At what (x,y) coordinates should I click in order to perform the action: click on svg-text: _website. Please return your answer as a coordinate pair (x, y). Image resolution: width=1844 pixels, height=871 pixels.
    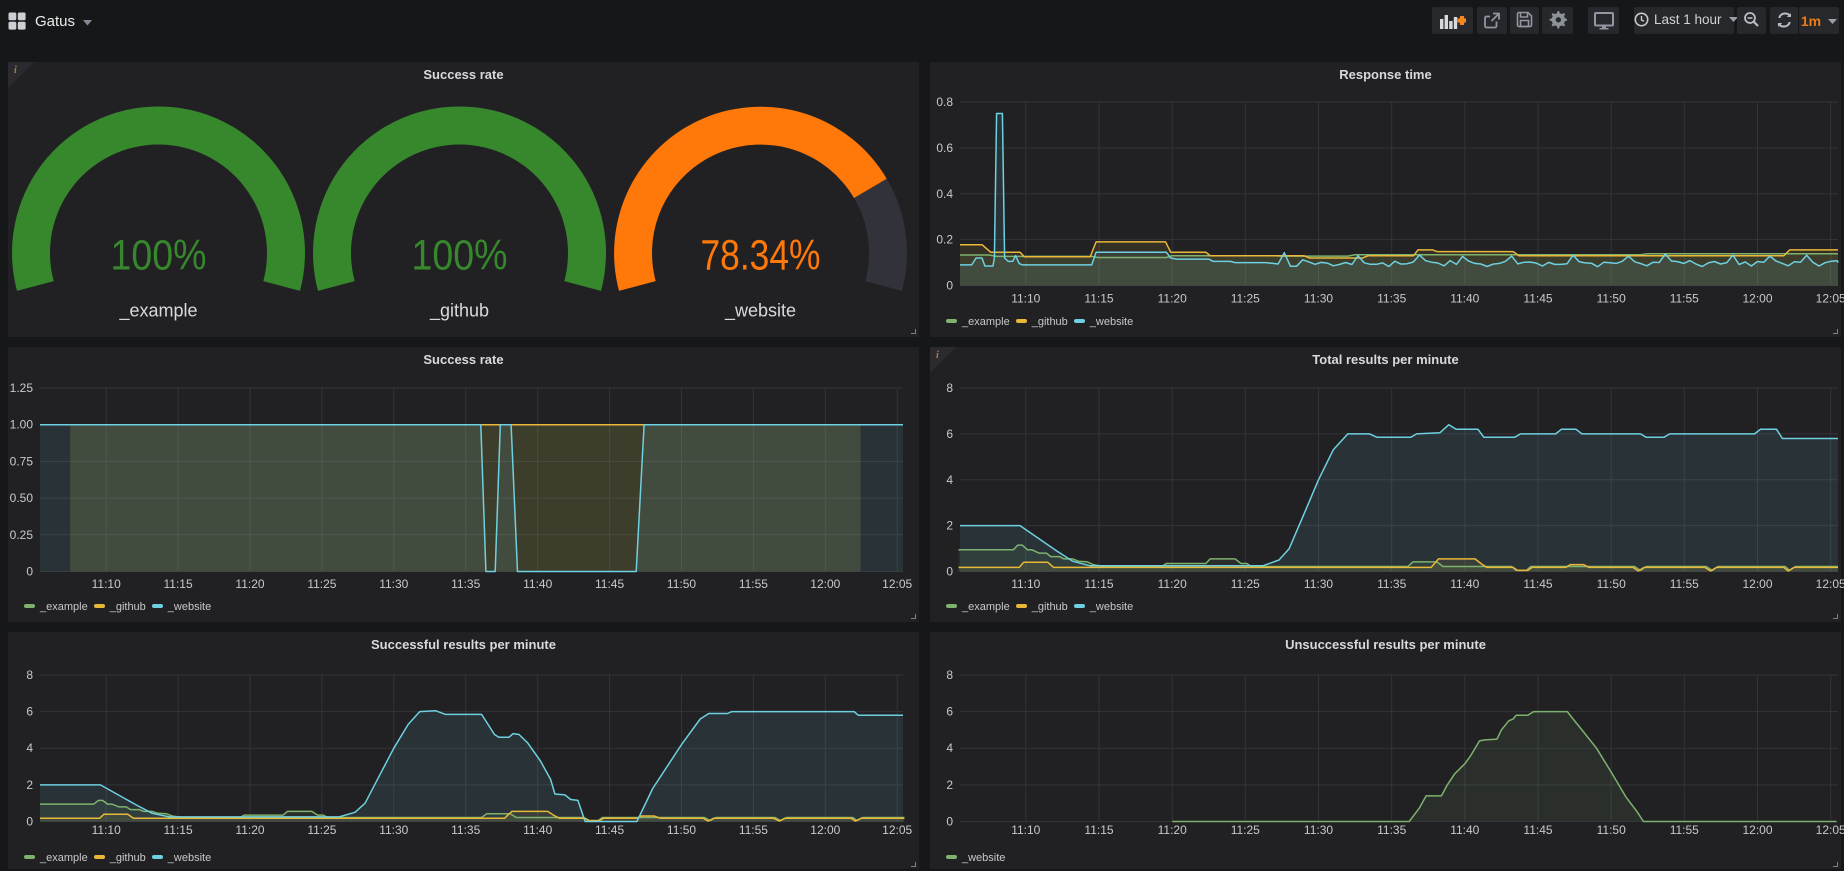
    Looking at the image, I should click on (760, 311).